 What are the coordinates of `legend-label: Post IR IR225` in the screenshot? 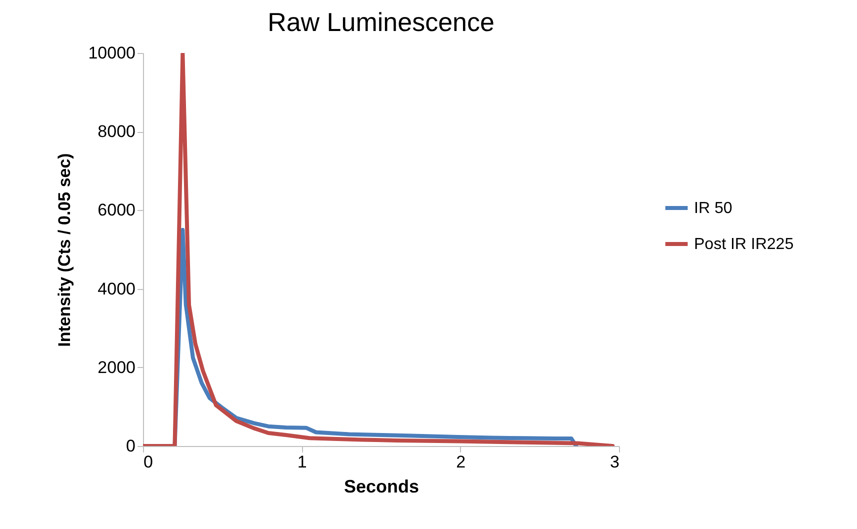 It's located at (744, 244).